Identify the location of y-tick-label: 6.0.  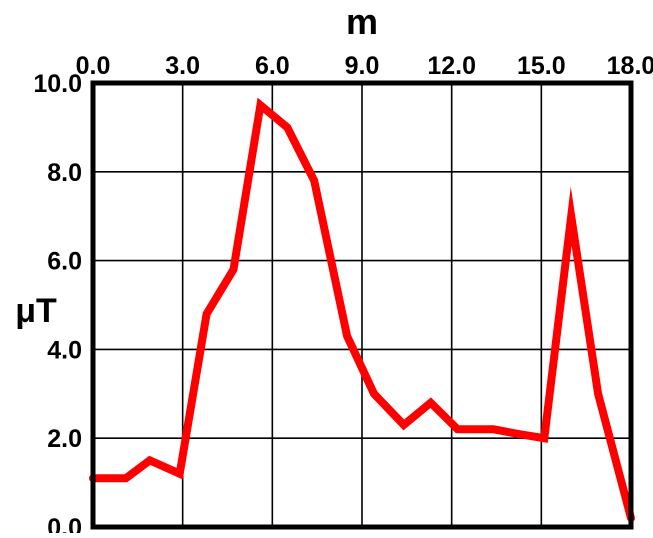
(64, 262).